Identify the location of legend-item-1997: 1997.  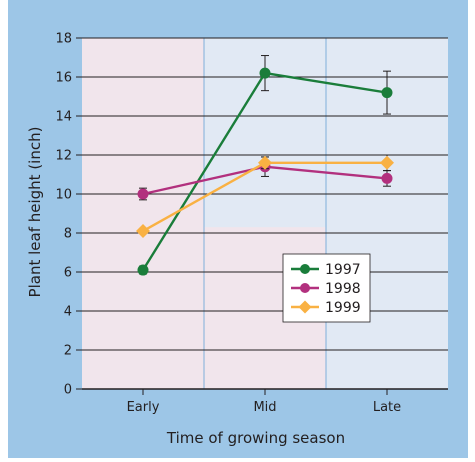
(326, 270).